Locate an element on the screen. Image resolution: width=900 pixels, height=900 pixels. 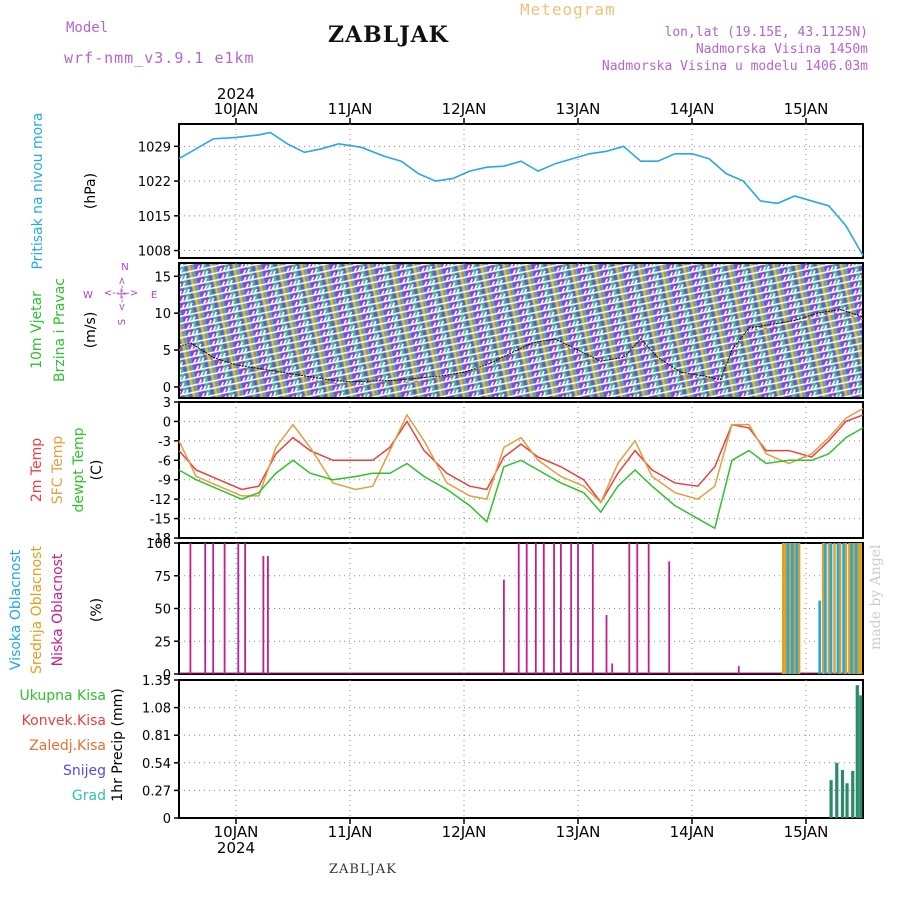
day-label-bottom: 13JAN is located at coordinates (578, 832).